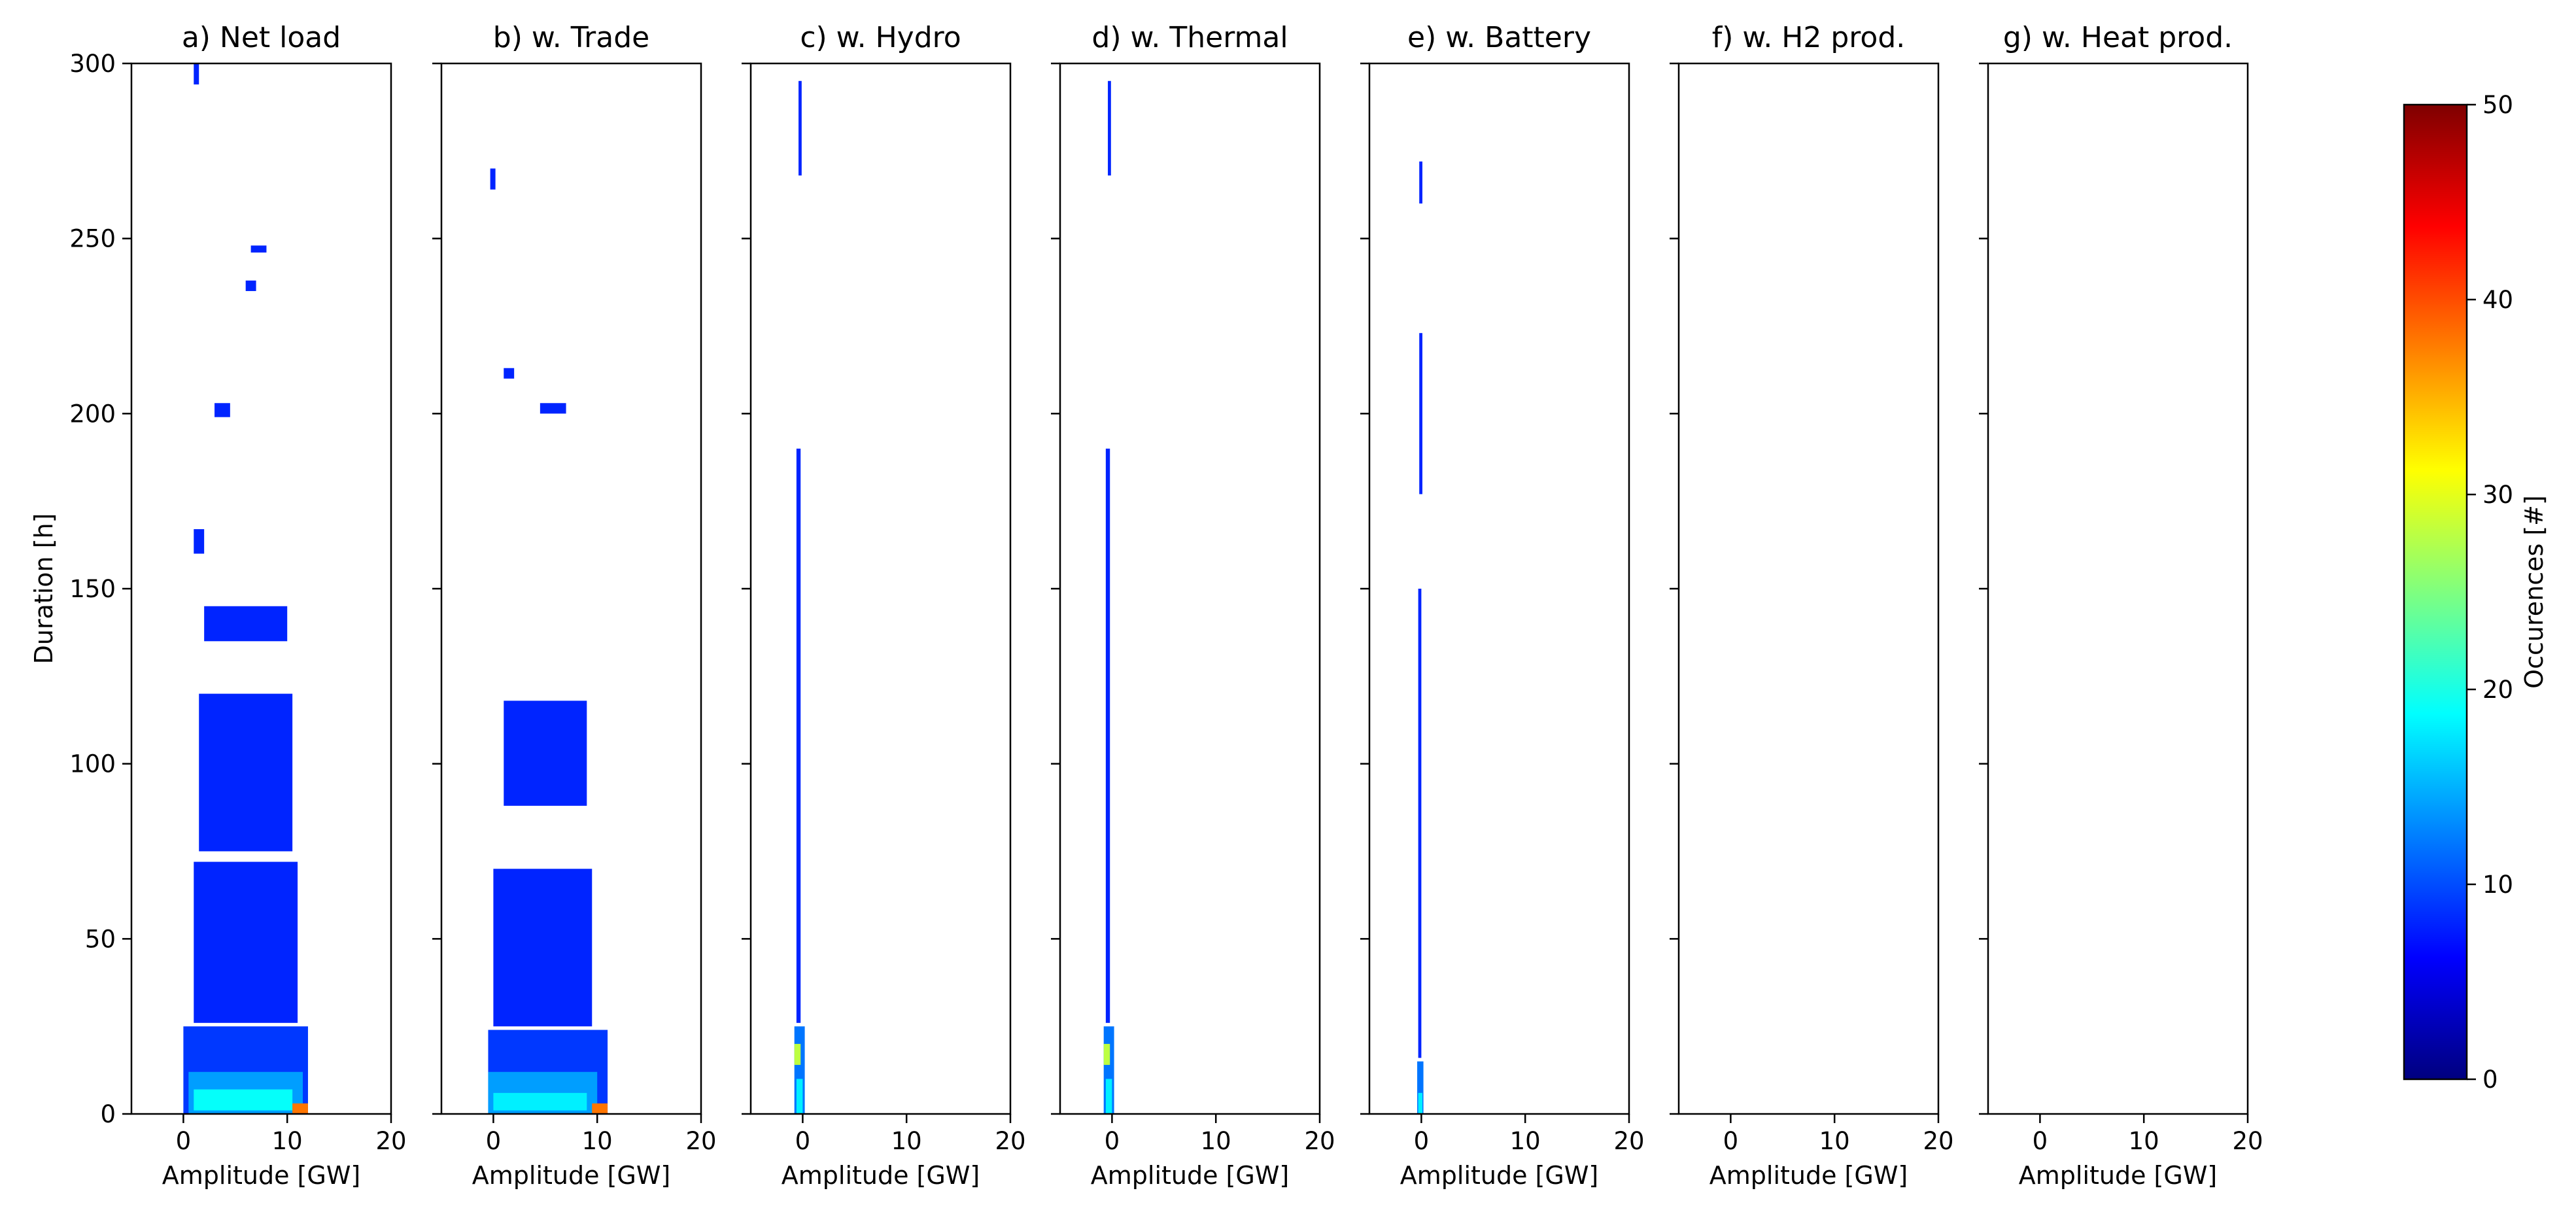  I want to click on panel-3: c) w. Hydro 0 10 20 Amplitude [GW], so click(884, 605).